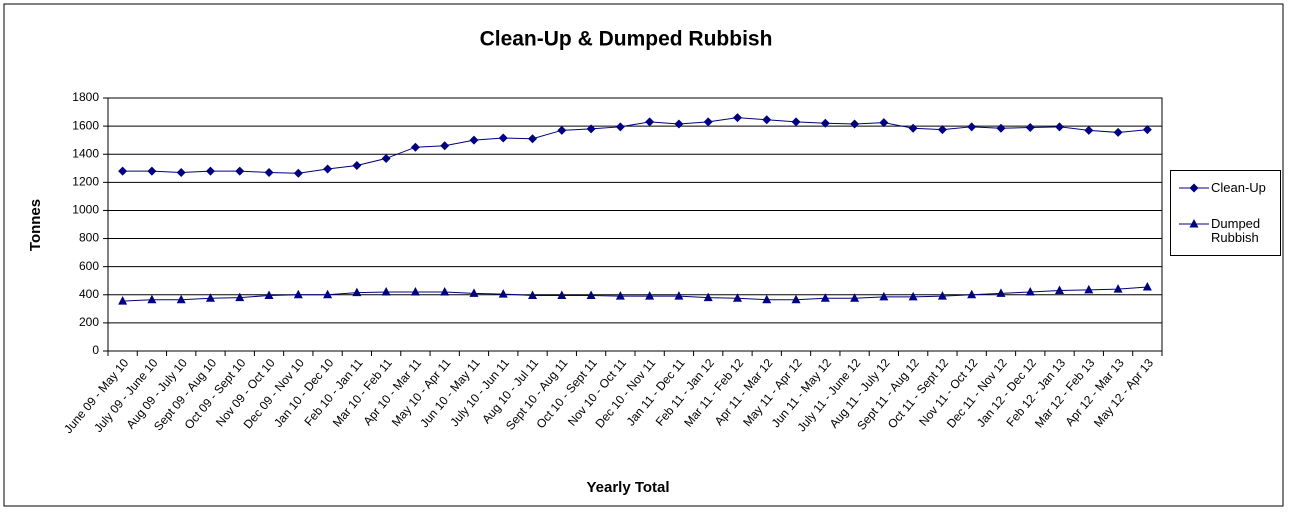  Describe the element at coordinates (1238, 187) in the screenshot. I see `legend-label: Clean-Up` at that location.